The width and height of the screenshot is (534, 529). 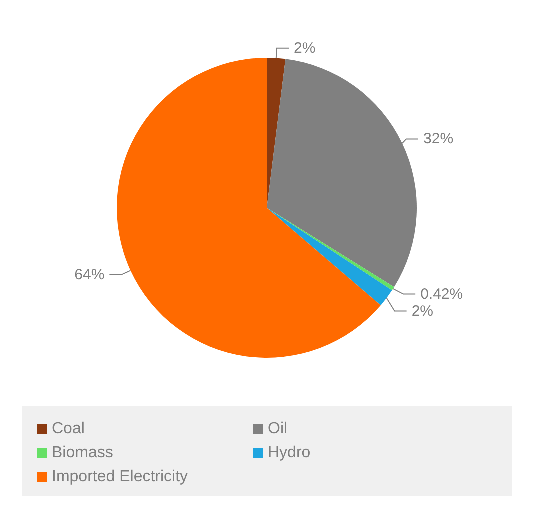 What do you see at coordinates (68, 429) in the screenshot?
I see `legend-label: Coal` at bounding box center [68, 429].